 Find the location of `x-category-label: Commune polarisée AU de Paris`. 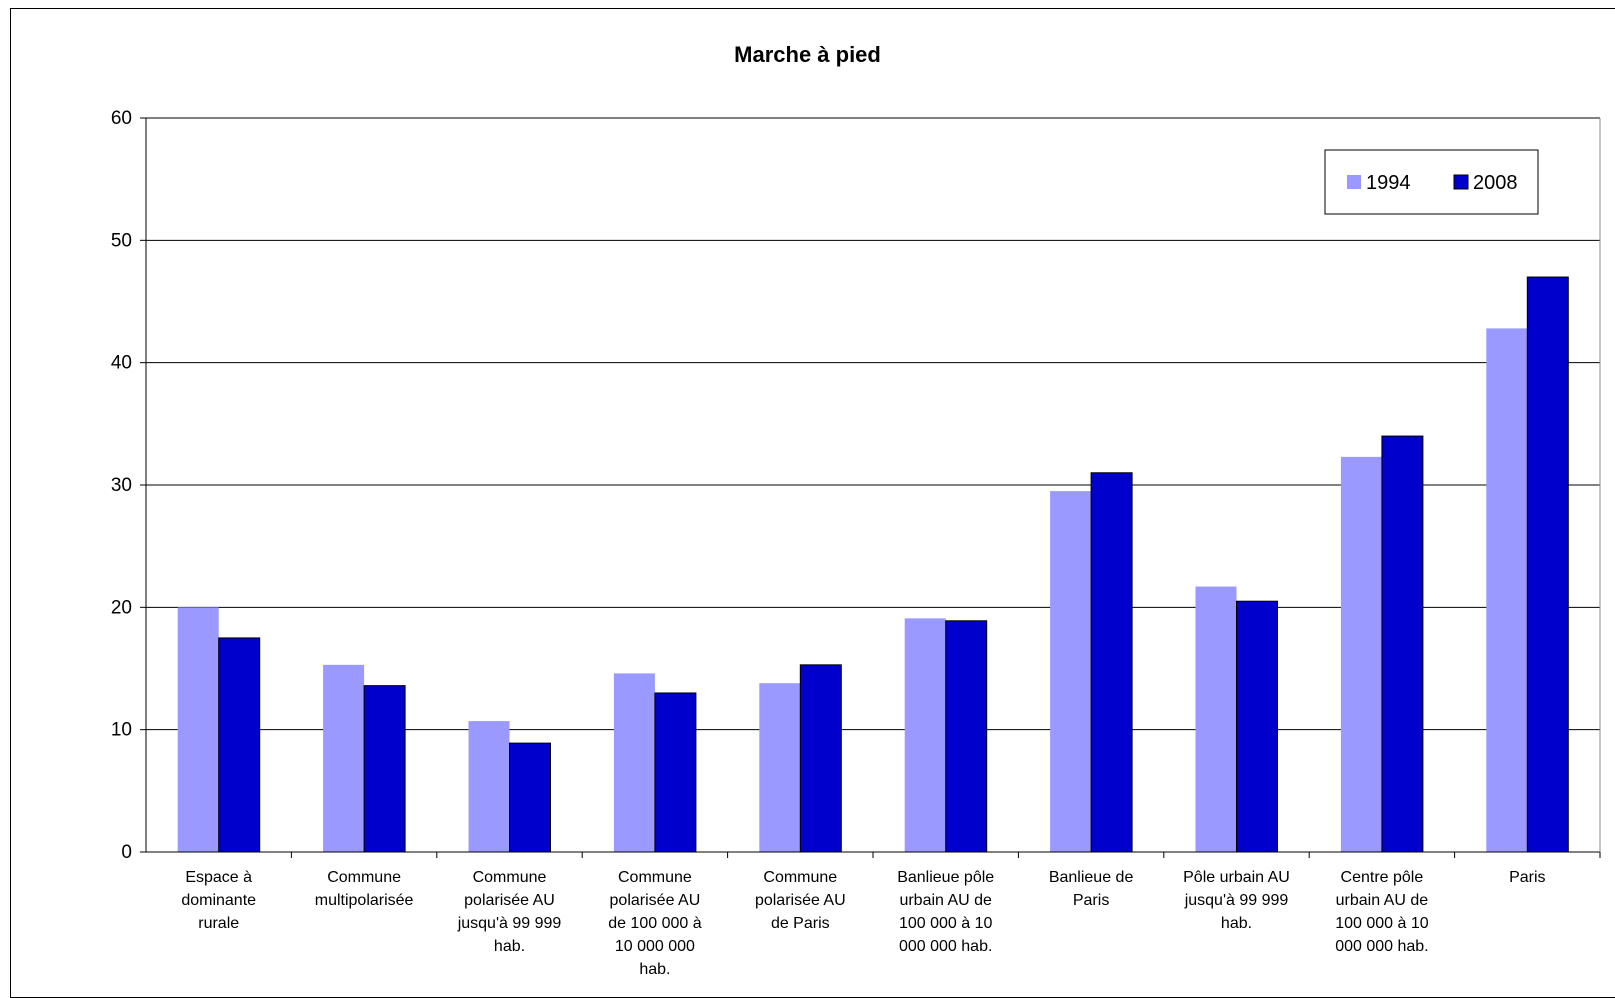

x-category-label: Commune polarisée AU de Paris is located at coordinates (800, 900).